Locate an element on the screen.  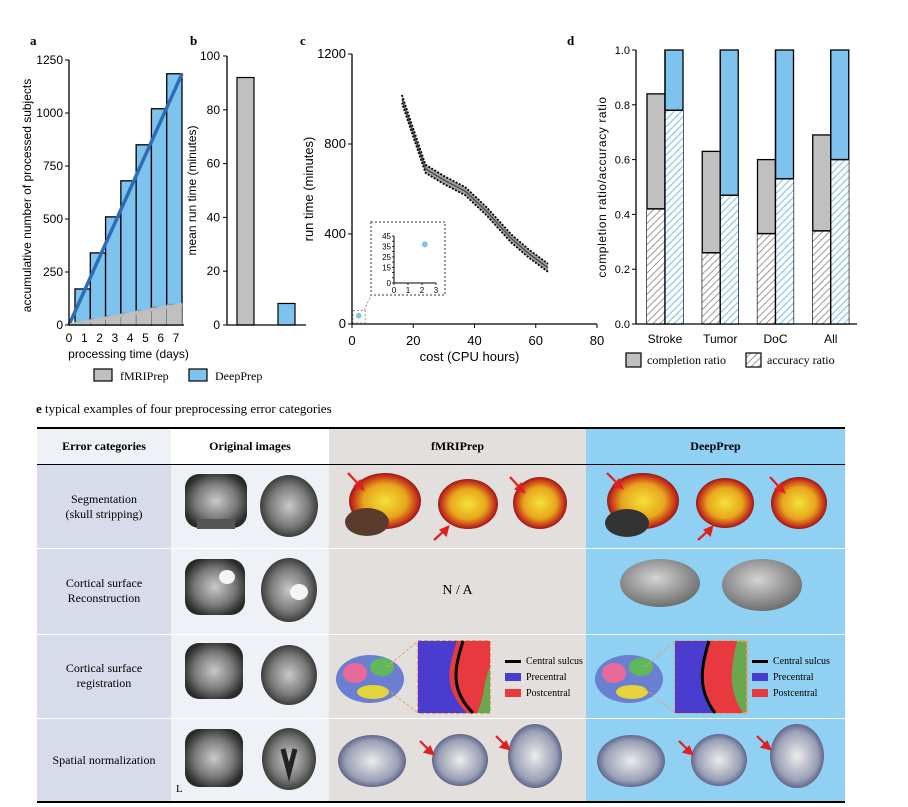
orig-reg-axial is located at coordinates (289, 675).